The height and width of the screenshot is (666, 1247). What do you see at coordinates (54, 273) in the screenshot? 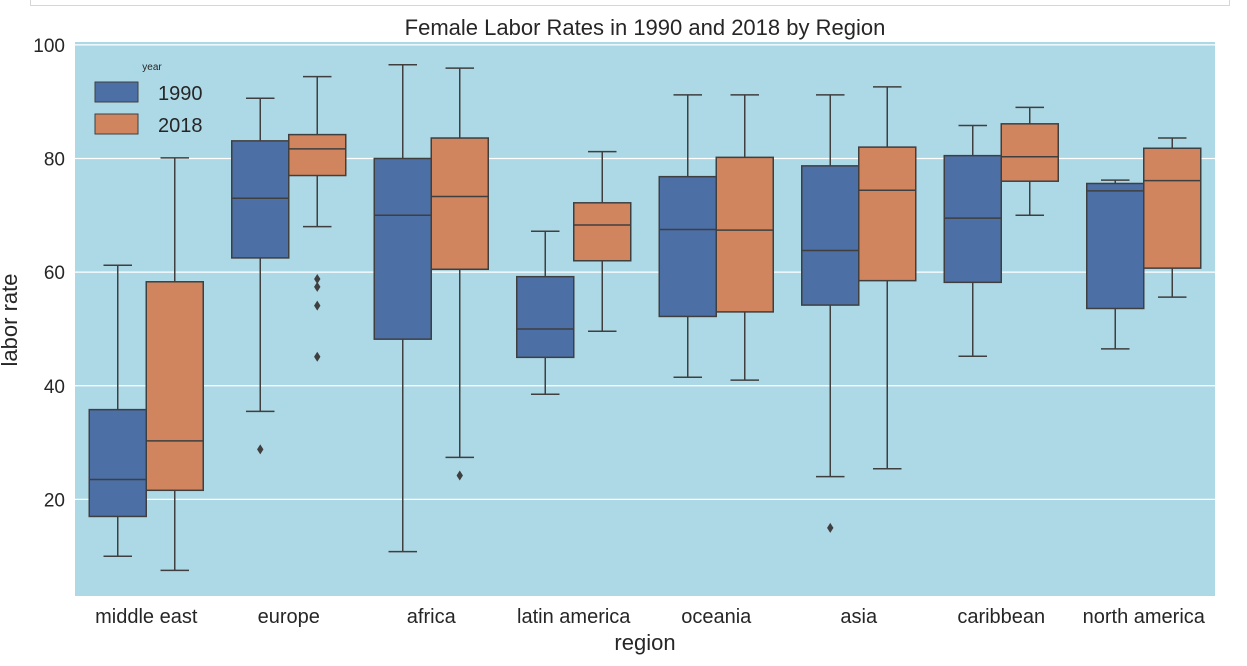
I see `y-tick-label-60: 60` at bounding box center [54, 273].